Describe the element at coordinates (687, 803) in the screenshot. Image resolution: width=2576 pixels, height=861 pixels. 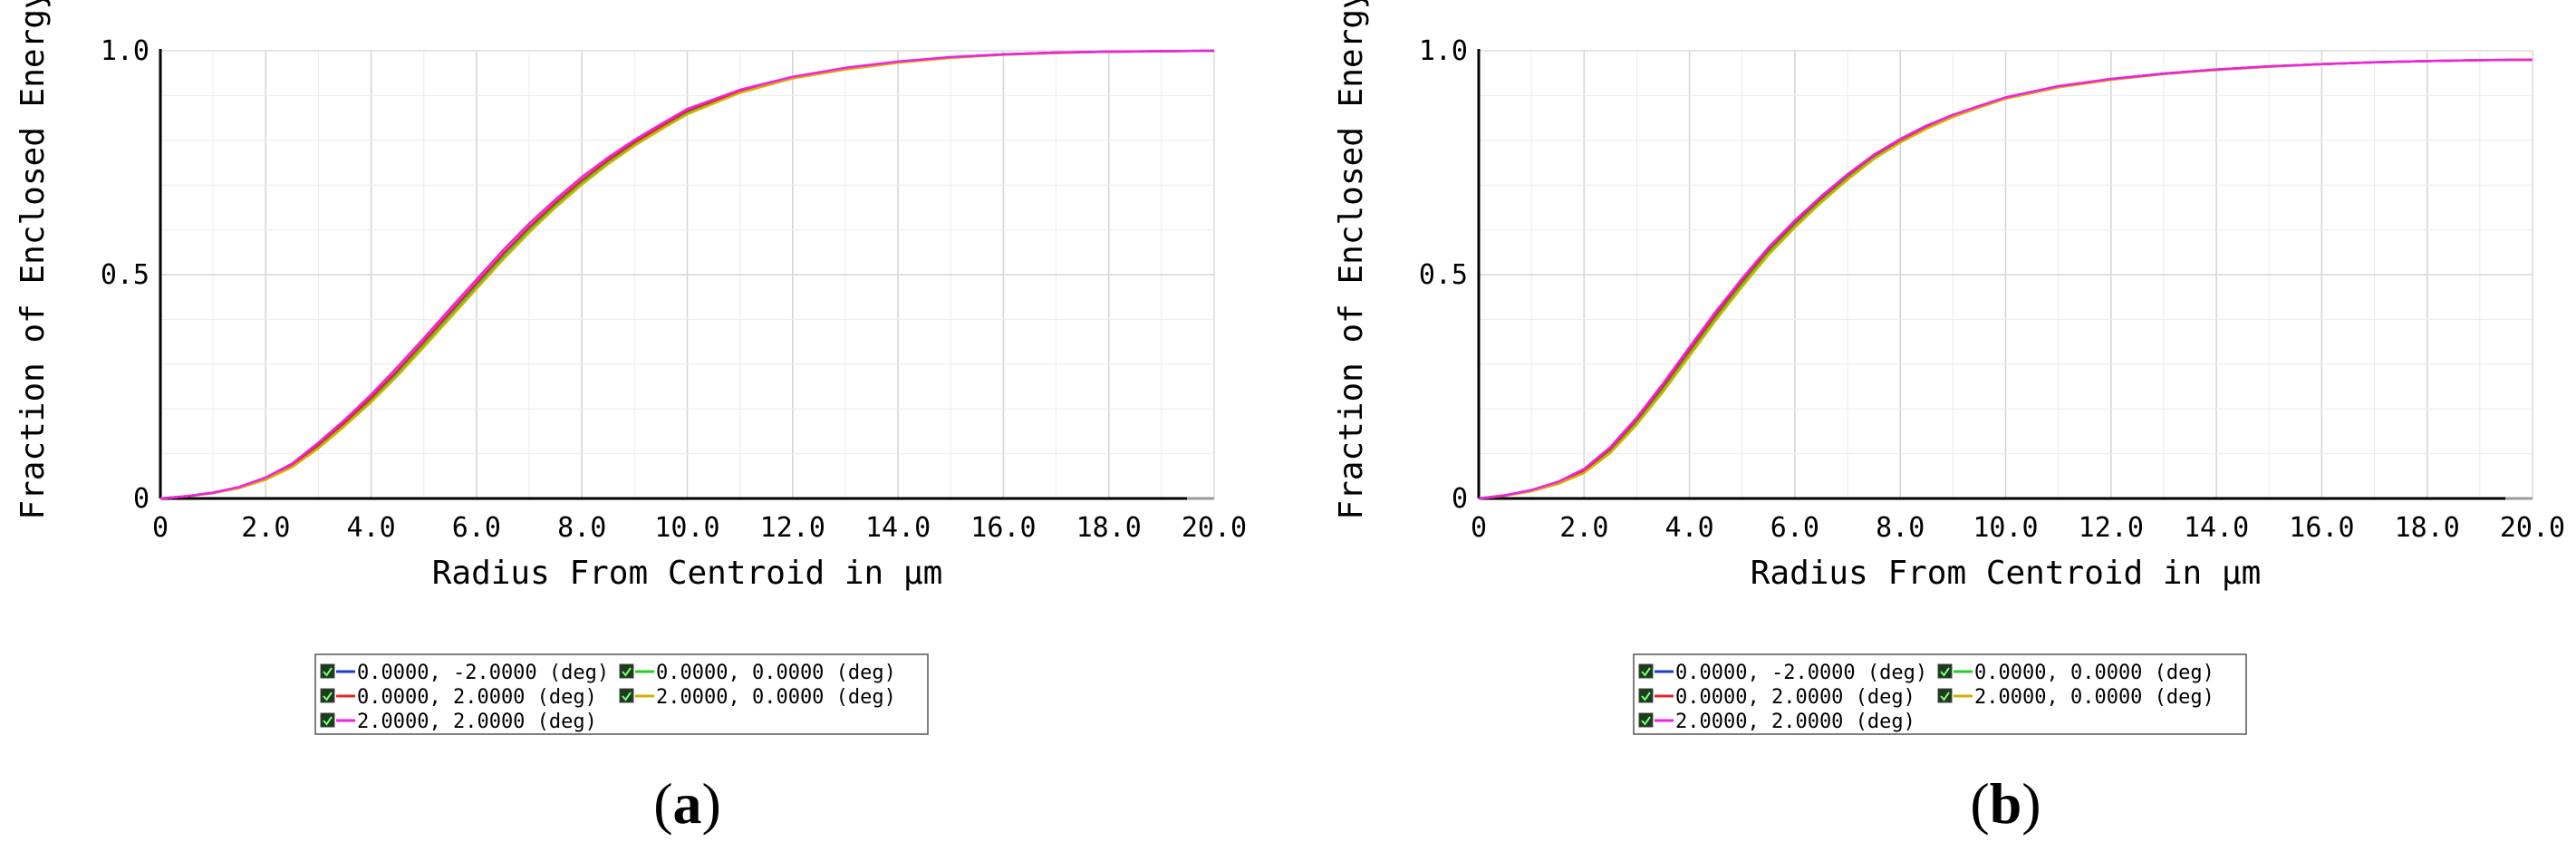
I see `panel-caption: (a)` at that location.